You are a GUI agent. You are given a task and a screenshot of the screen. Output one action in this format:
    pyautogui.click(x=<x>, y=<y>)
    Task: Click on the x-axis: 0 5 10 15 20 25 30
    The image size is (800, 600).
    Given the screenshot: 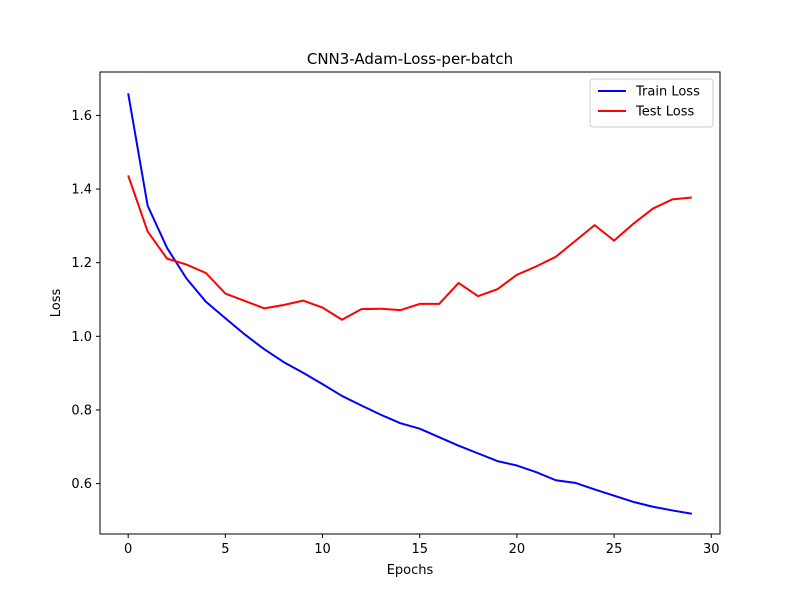 What is the action you would take?
    pyautogui.click(x=422, y=545)
    